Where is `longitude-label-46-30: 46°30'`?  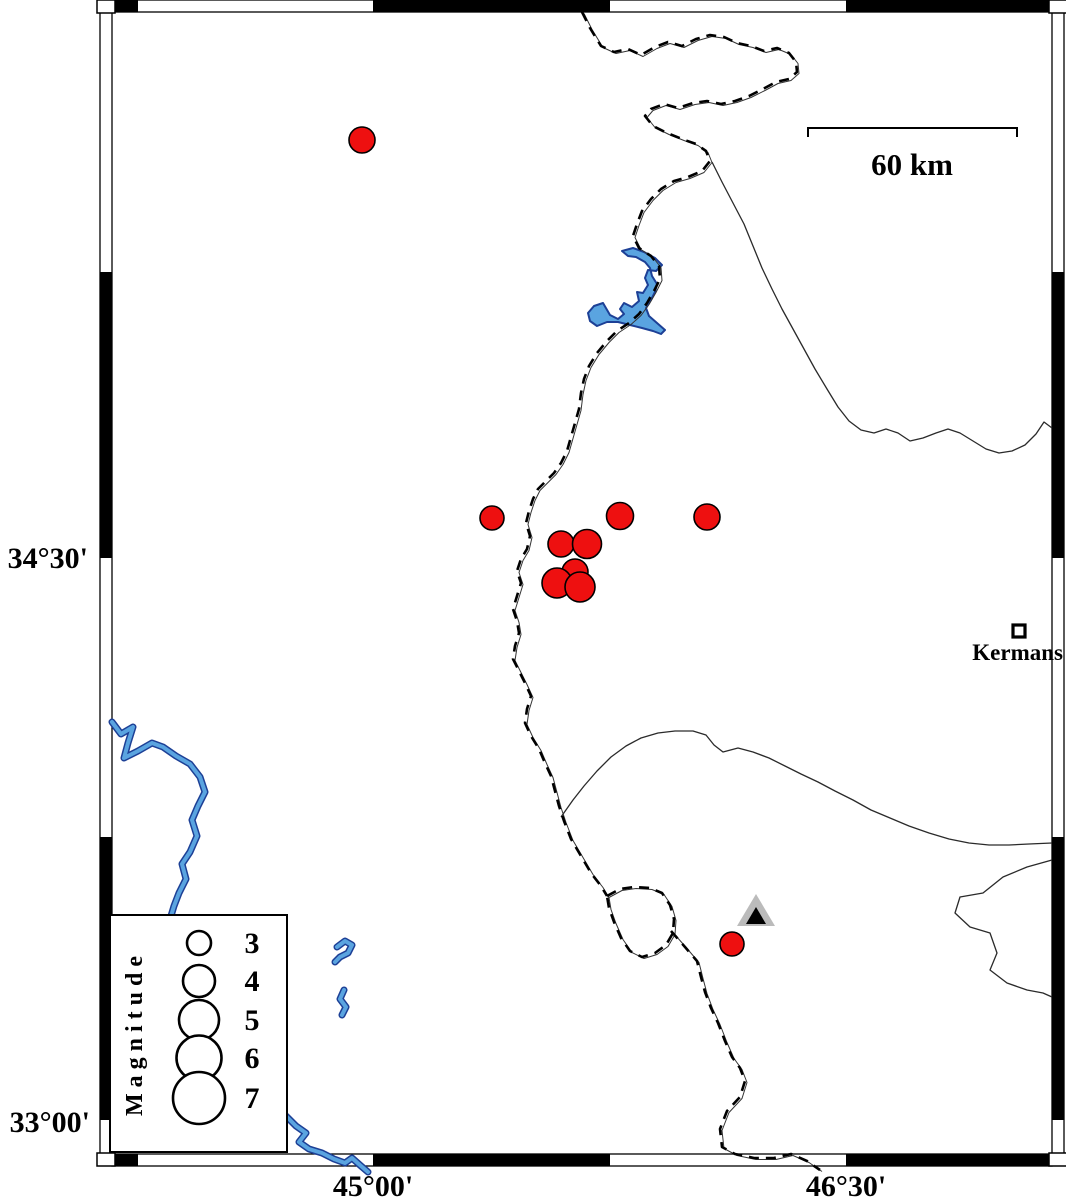 longitude-label-46-30: 46°30' is located at coordinates (846, 1185).